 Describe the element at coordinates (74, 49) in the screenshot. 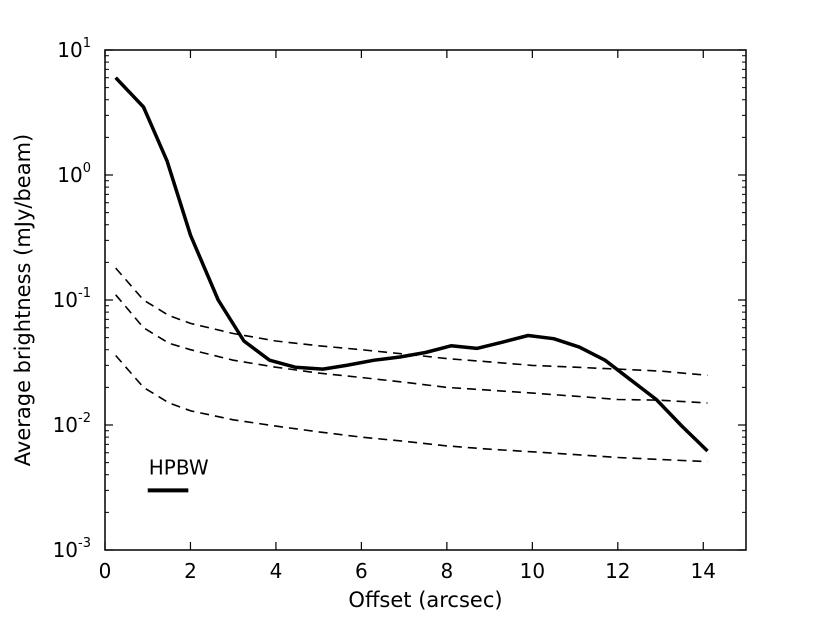

I see `y-tick-label: 10¹` at that location.